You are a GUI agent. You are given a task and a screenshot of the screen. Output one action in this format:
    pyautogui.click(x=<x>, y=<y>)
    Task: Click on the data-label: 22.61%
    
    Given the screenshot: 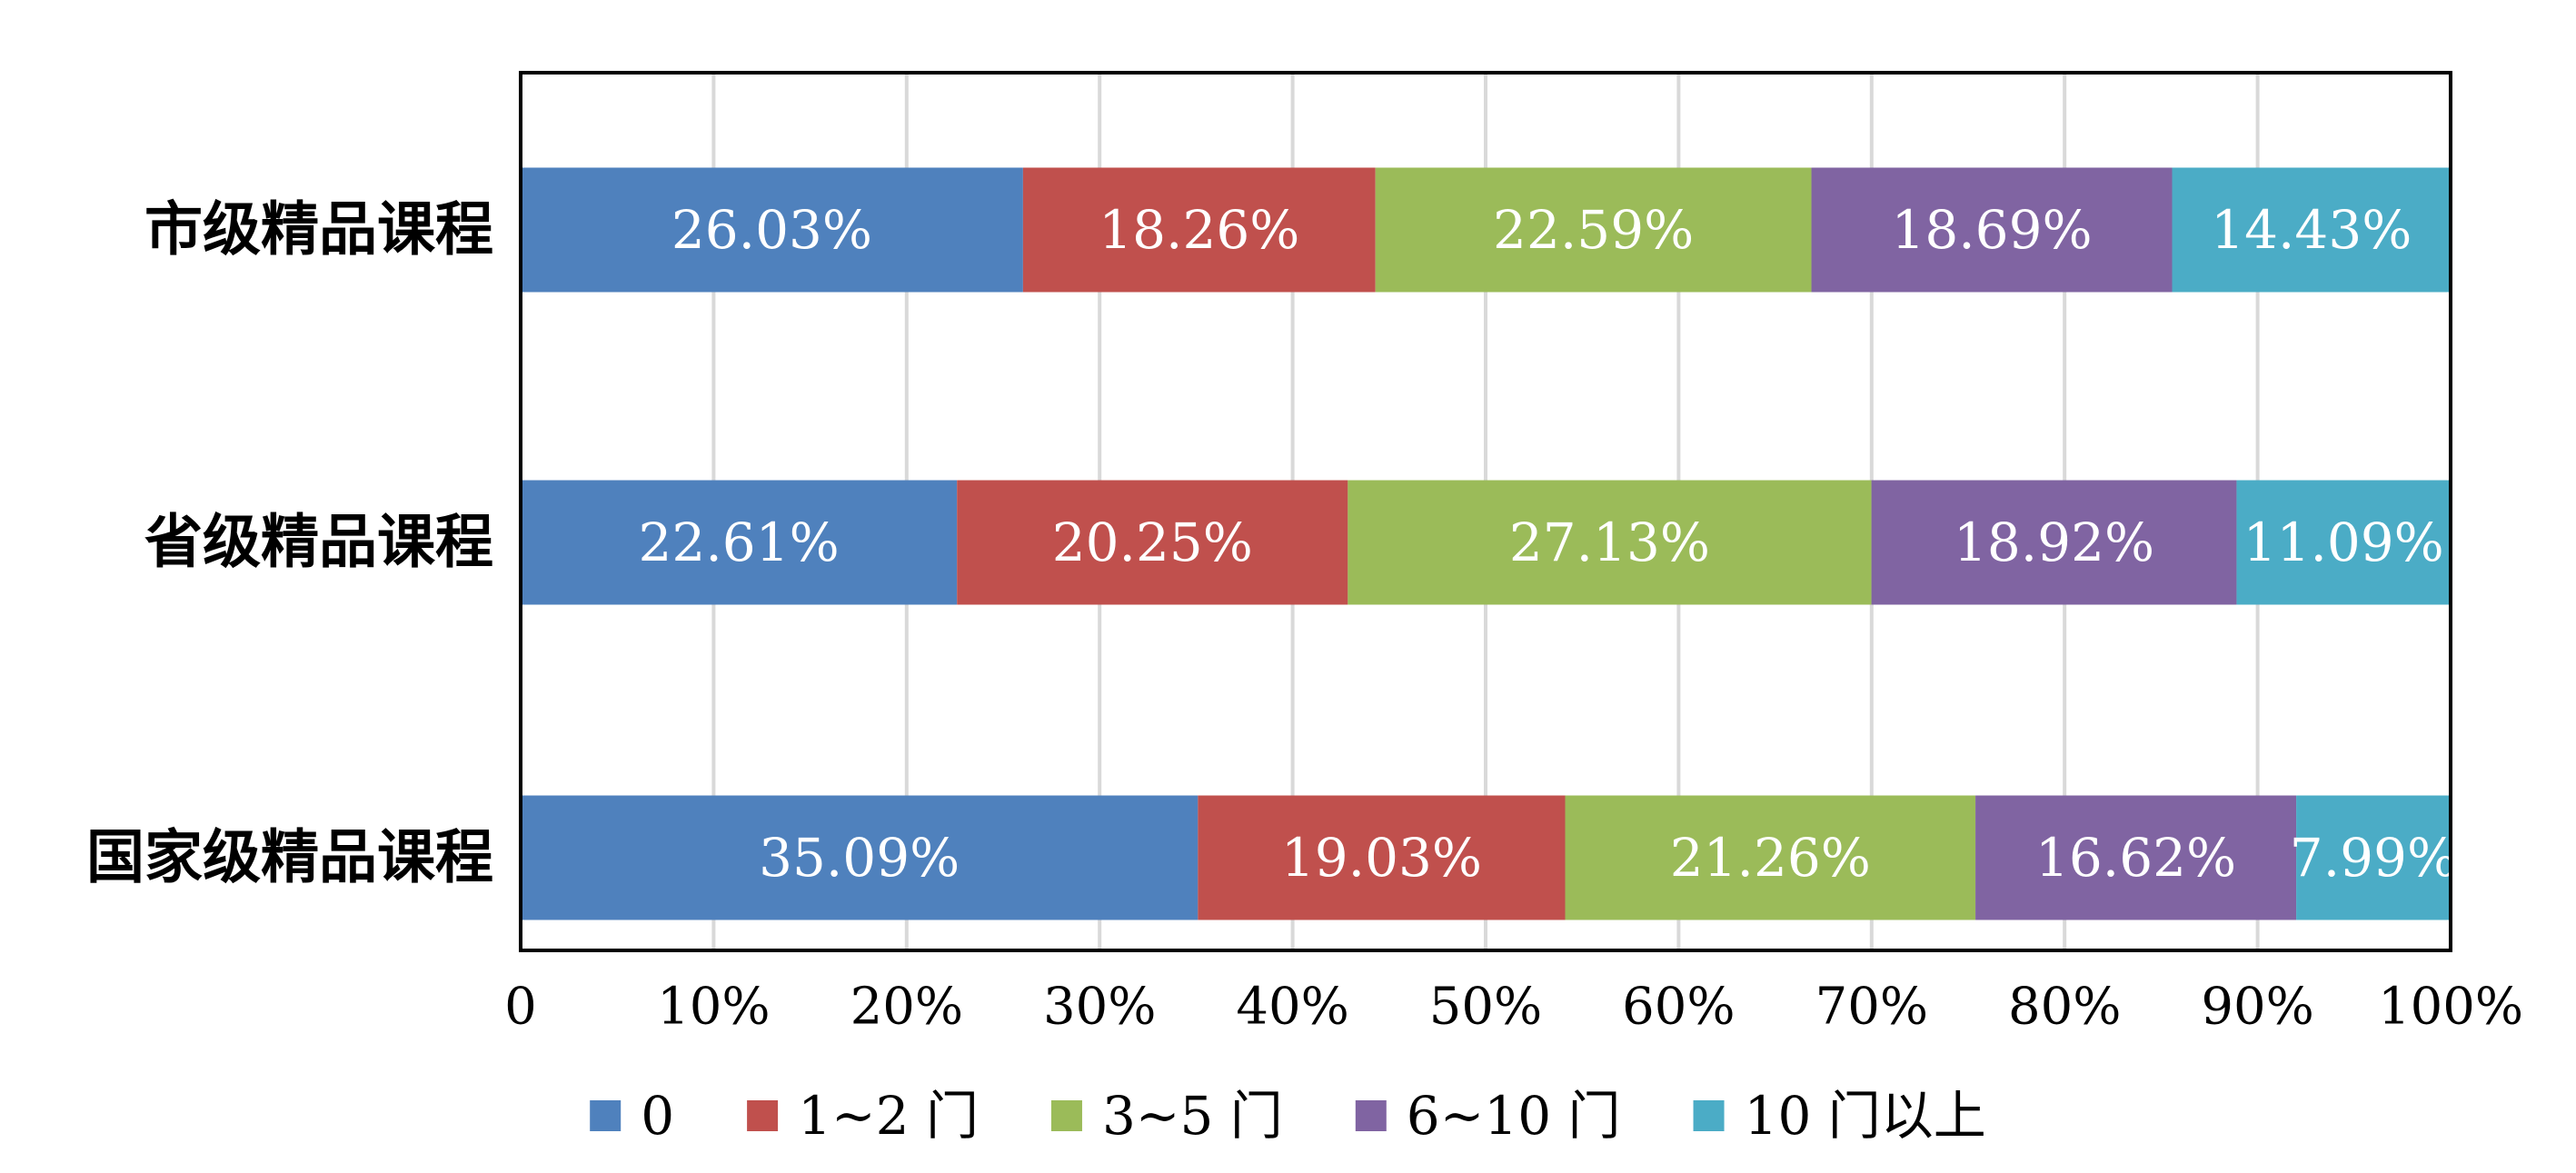 What is the action you would take?
    pyautogui.click(x=740, y=542)
    